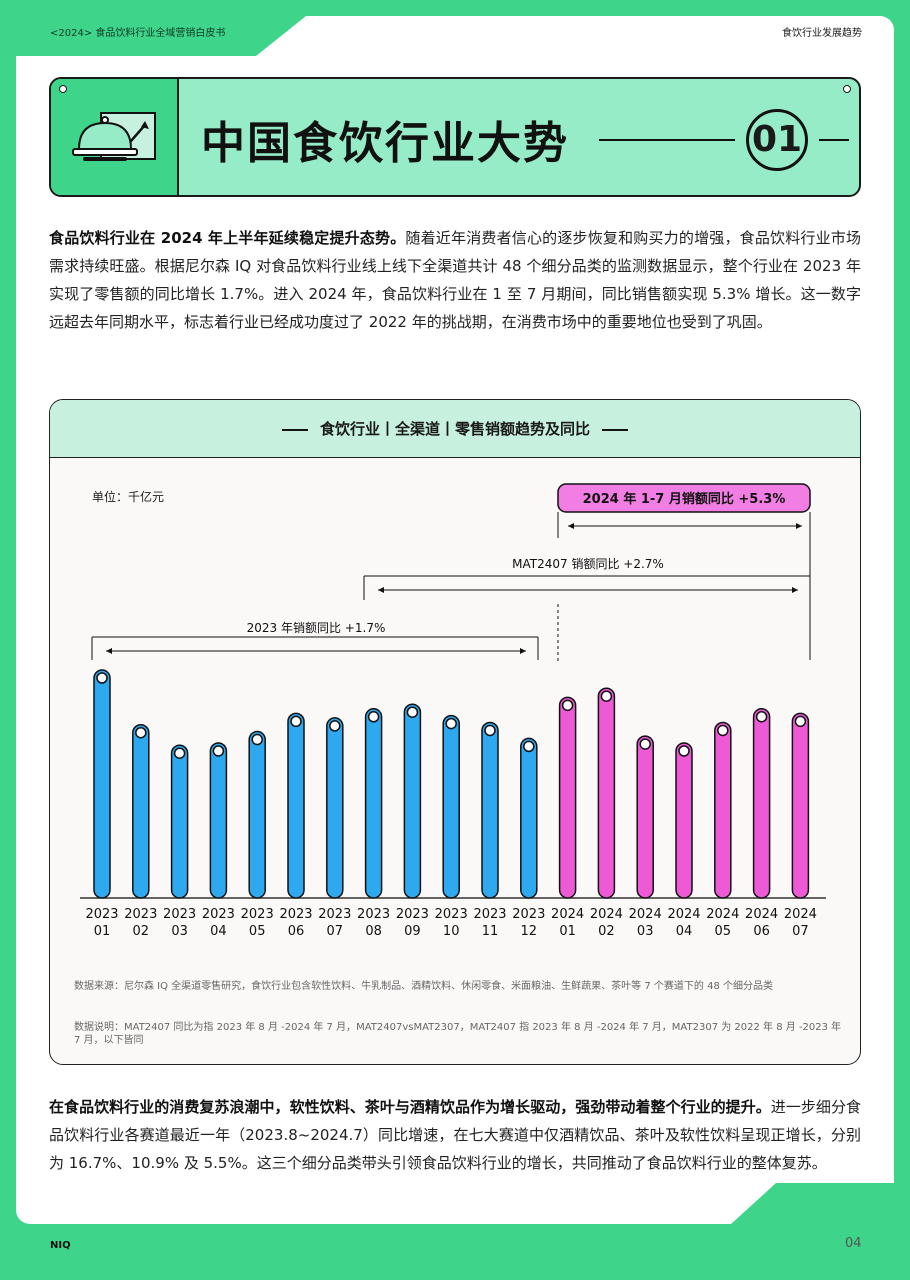  Describe the element at coordinates (373, 931) in the screenshot. I see `x-tick-month: 08` at that location.